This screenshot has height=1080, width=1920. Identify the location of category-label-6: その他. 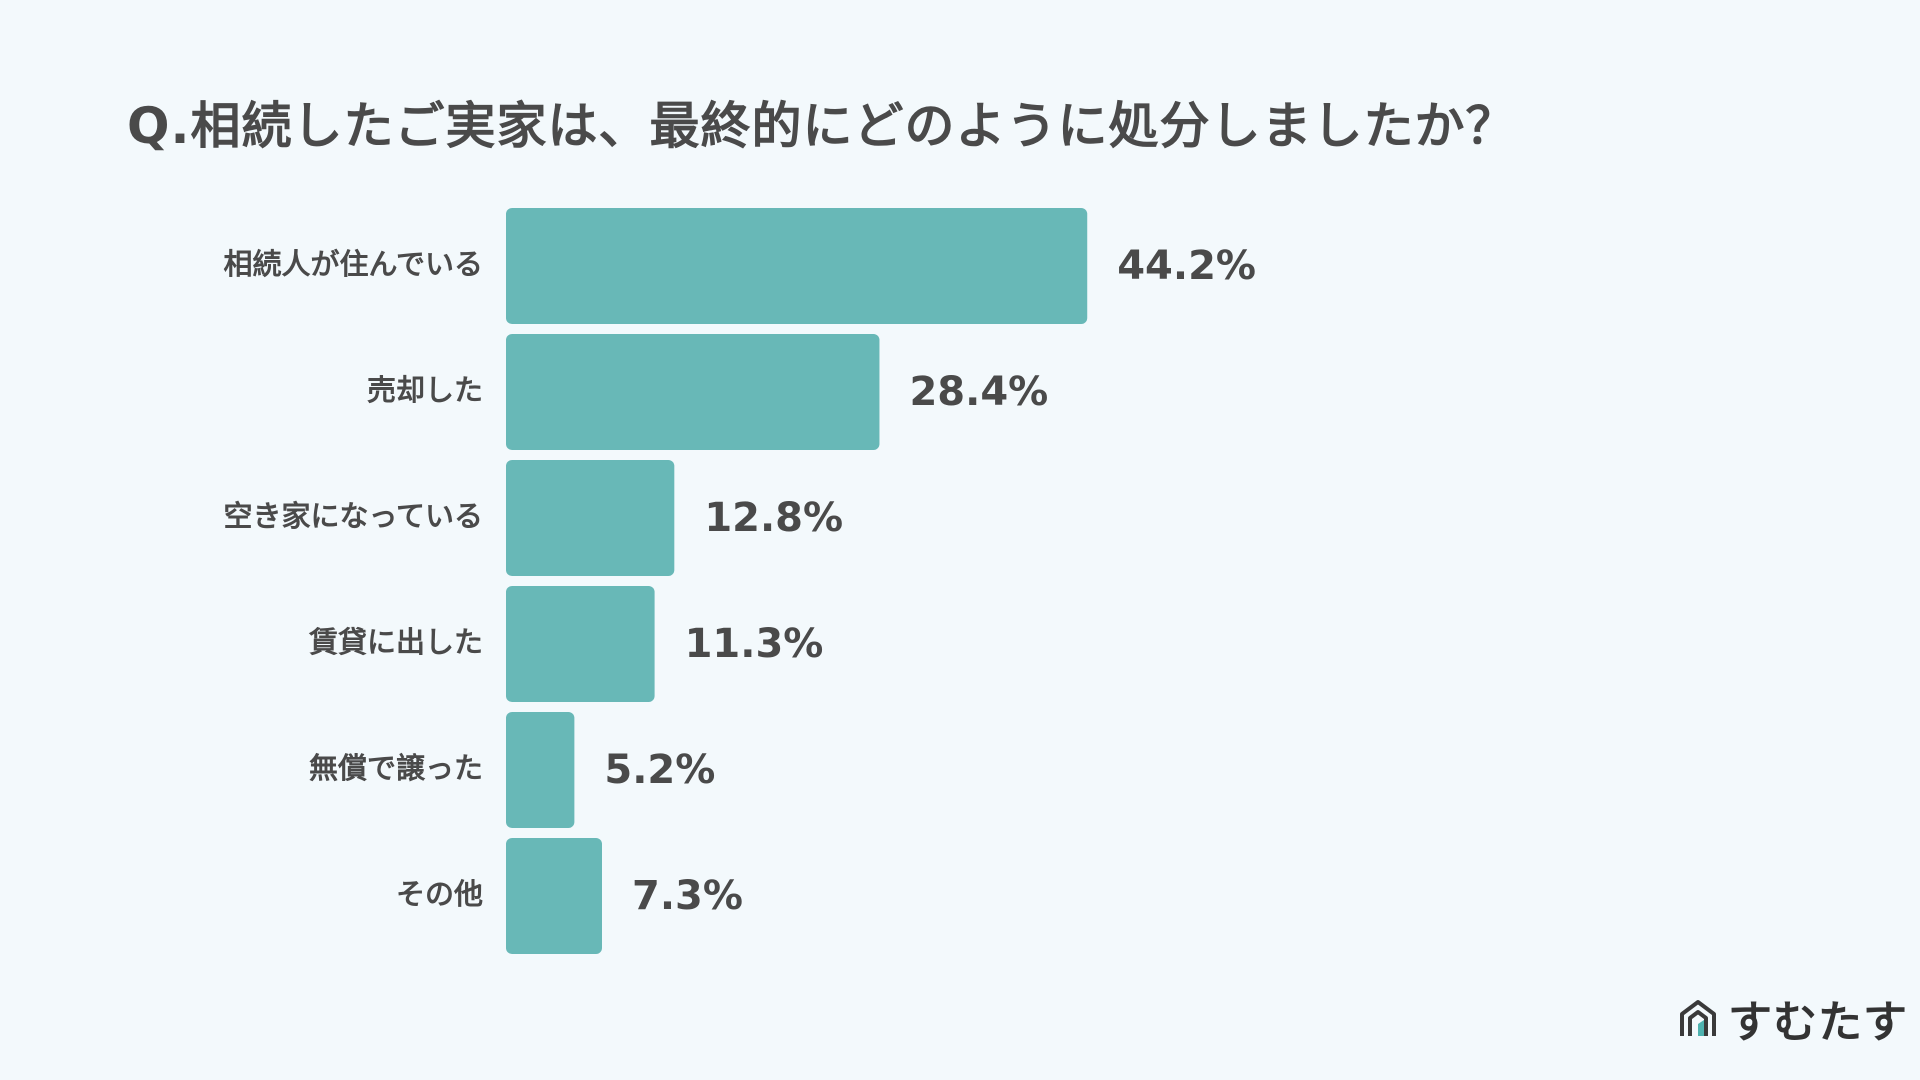
(439, 894).